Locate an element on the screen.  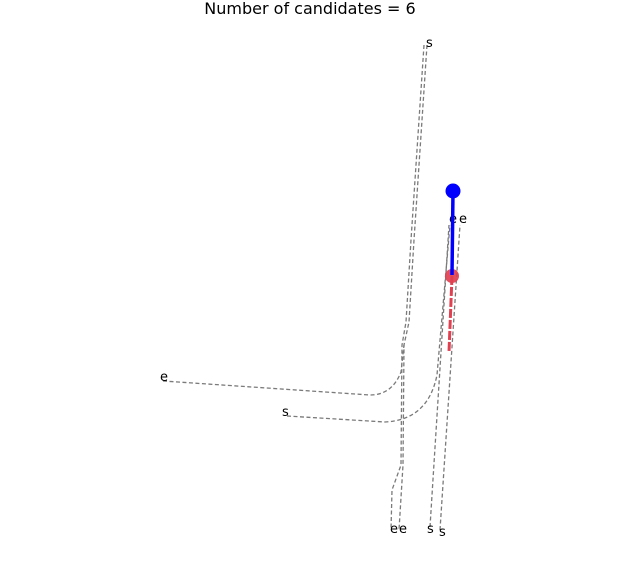
agent-current-position is located at coordinates (453, 191).